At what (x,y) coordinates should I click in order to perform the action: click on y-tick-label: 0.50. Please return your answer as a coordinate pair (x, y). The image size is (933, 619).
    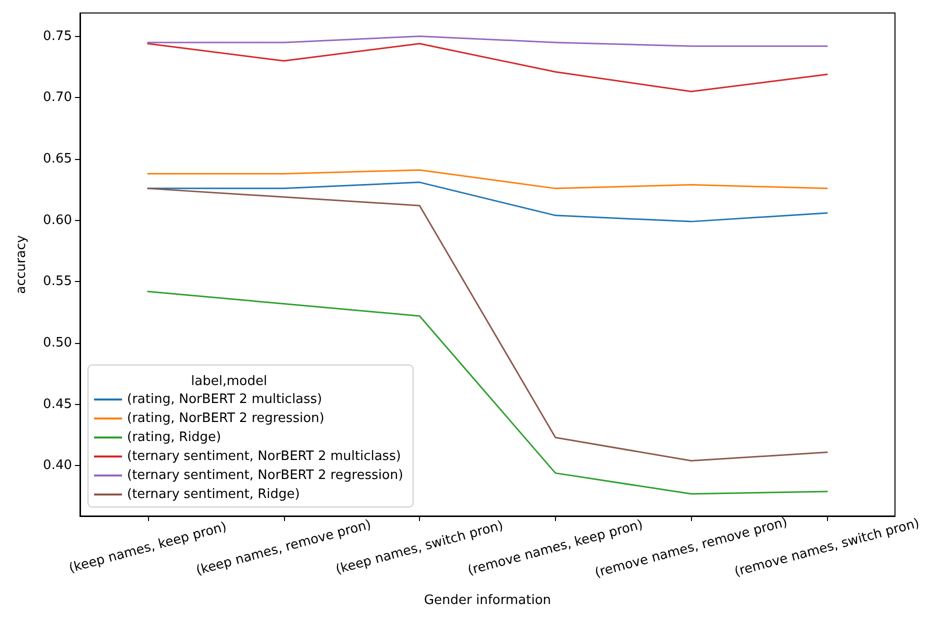
    Looking at the image, I should click on (57, 343).